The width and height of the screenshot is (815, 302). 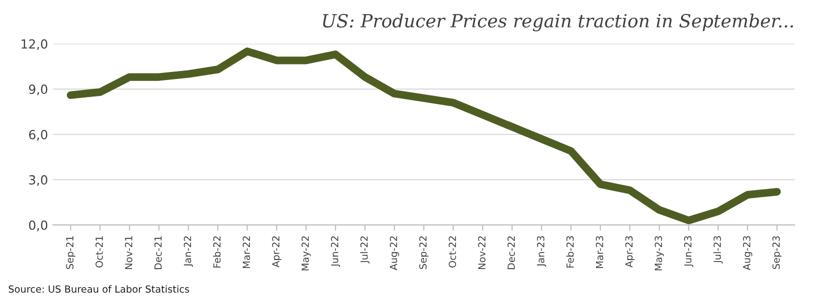 What do you see at coordinates (718, 250) in the screenshot?
I see `x-tick-label: Jul-23` at bounding box center [718, 250].